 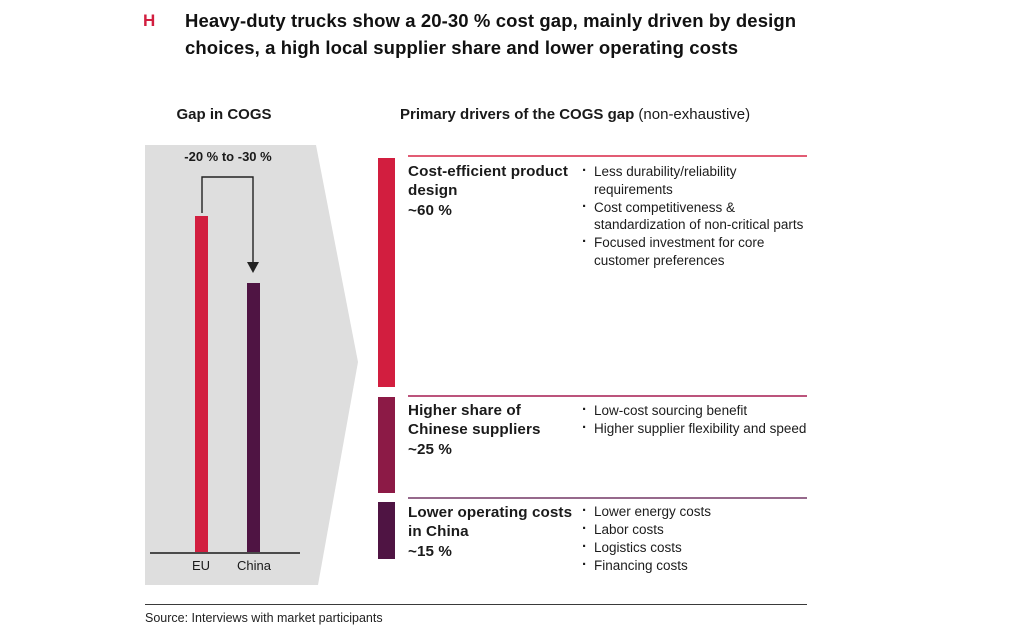 I want to click on bar-eu, so click(x=201, y=384).